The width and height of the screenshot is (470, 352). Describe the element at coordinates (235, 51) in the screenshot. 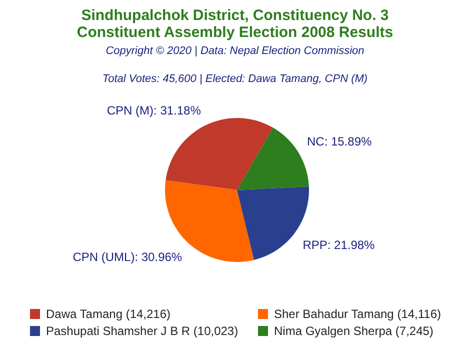

I see `text: Copyright © 2020 | Data: Nepal Election Commission` at that location.